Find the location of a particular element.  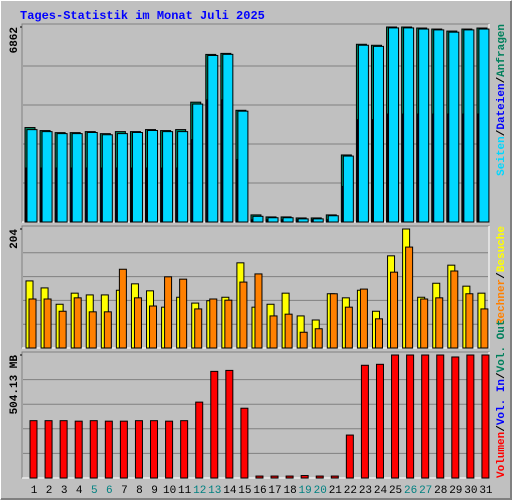

x-tick-label: 15 is located at coordinates (244, 491).